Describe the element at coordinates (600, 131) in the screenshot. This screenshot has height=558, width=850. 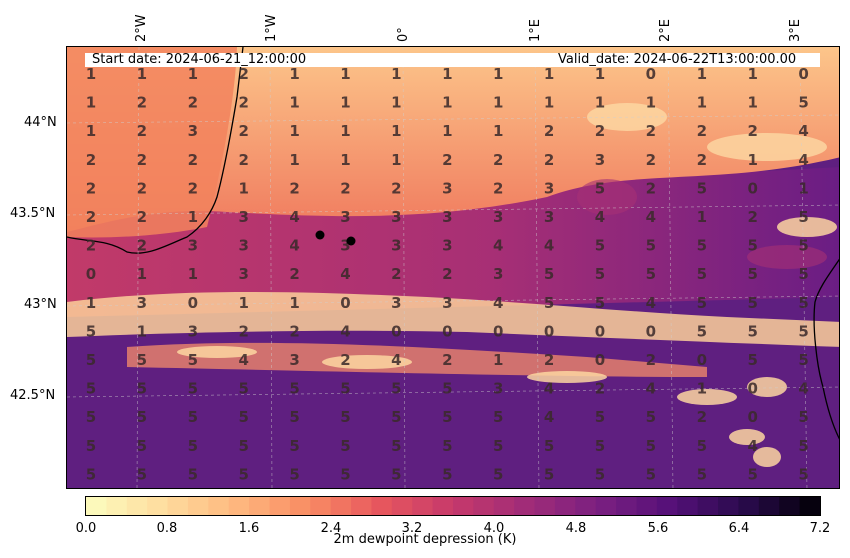
I see `grid-value-2-10: 2` at that location.